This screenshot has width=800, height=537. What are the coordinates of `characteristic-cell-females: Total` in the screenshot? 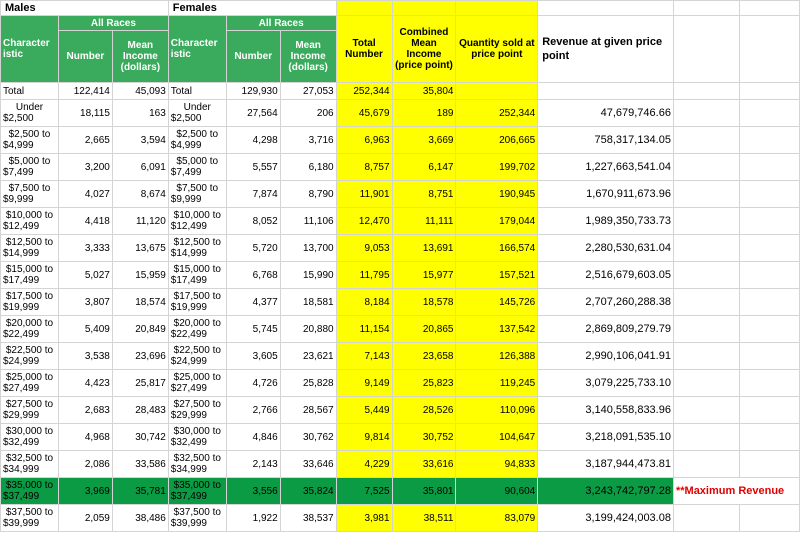 It's located at (197, 91).